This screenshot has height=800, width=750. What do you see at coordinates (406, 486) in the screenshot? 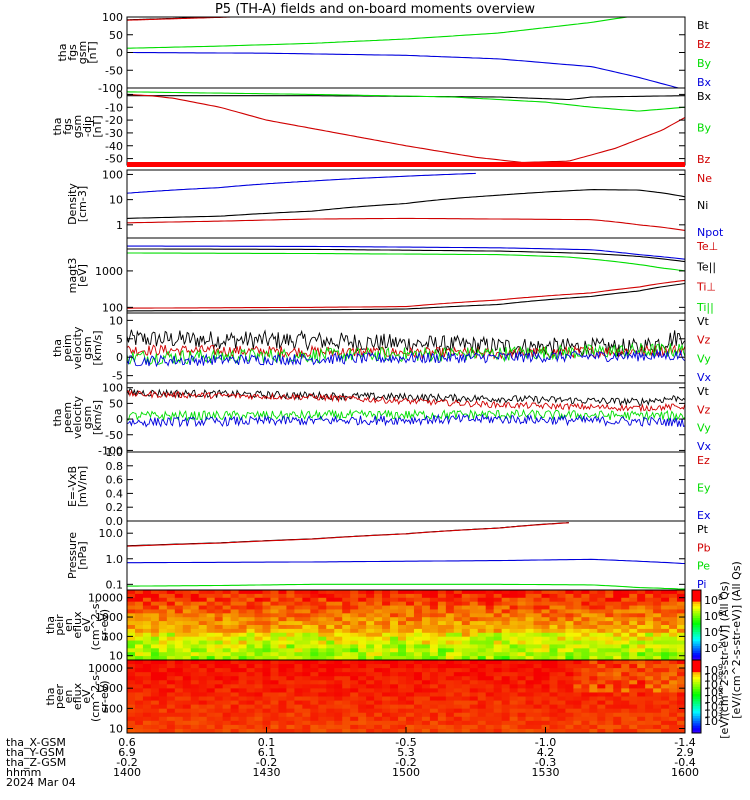
I see `panel-frame` at bounding box center [406, 486].